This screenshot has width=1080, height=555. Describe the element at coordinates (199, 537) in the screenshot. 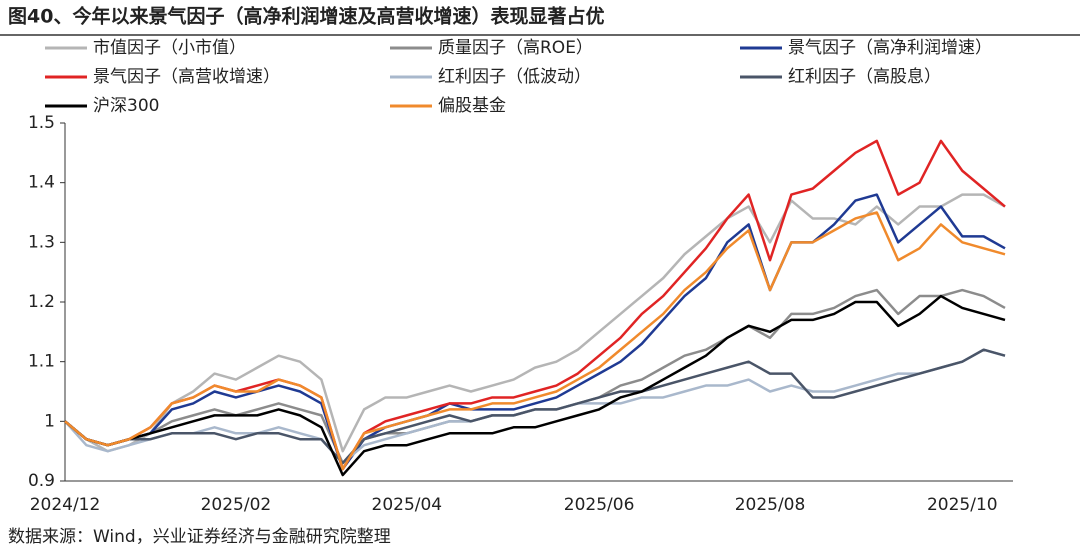

I see `source-note: 数据来源：Wind，兴业证券经济与金融研究院整理` at that location.